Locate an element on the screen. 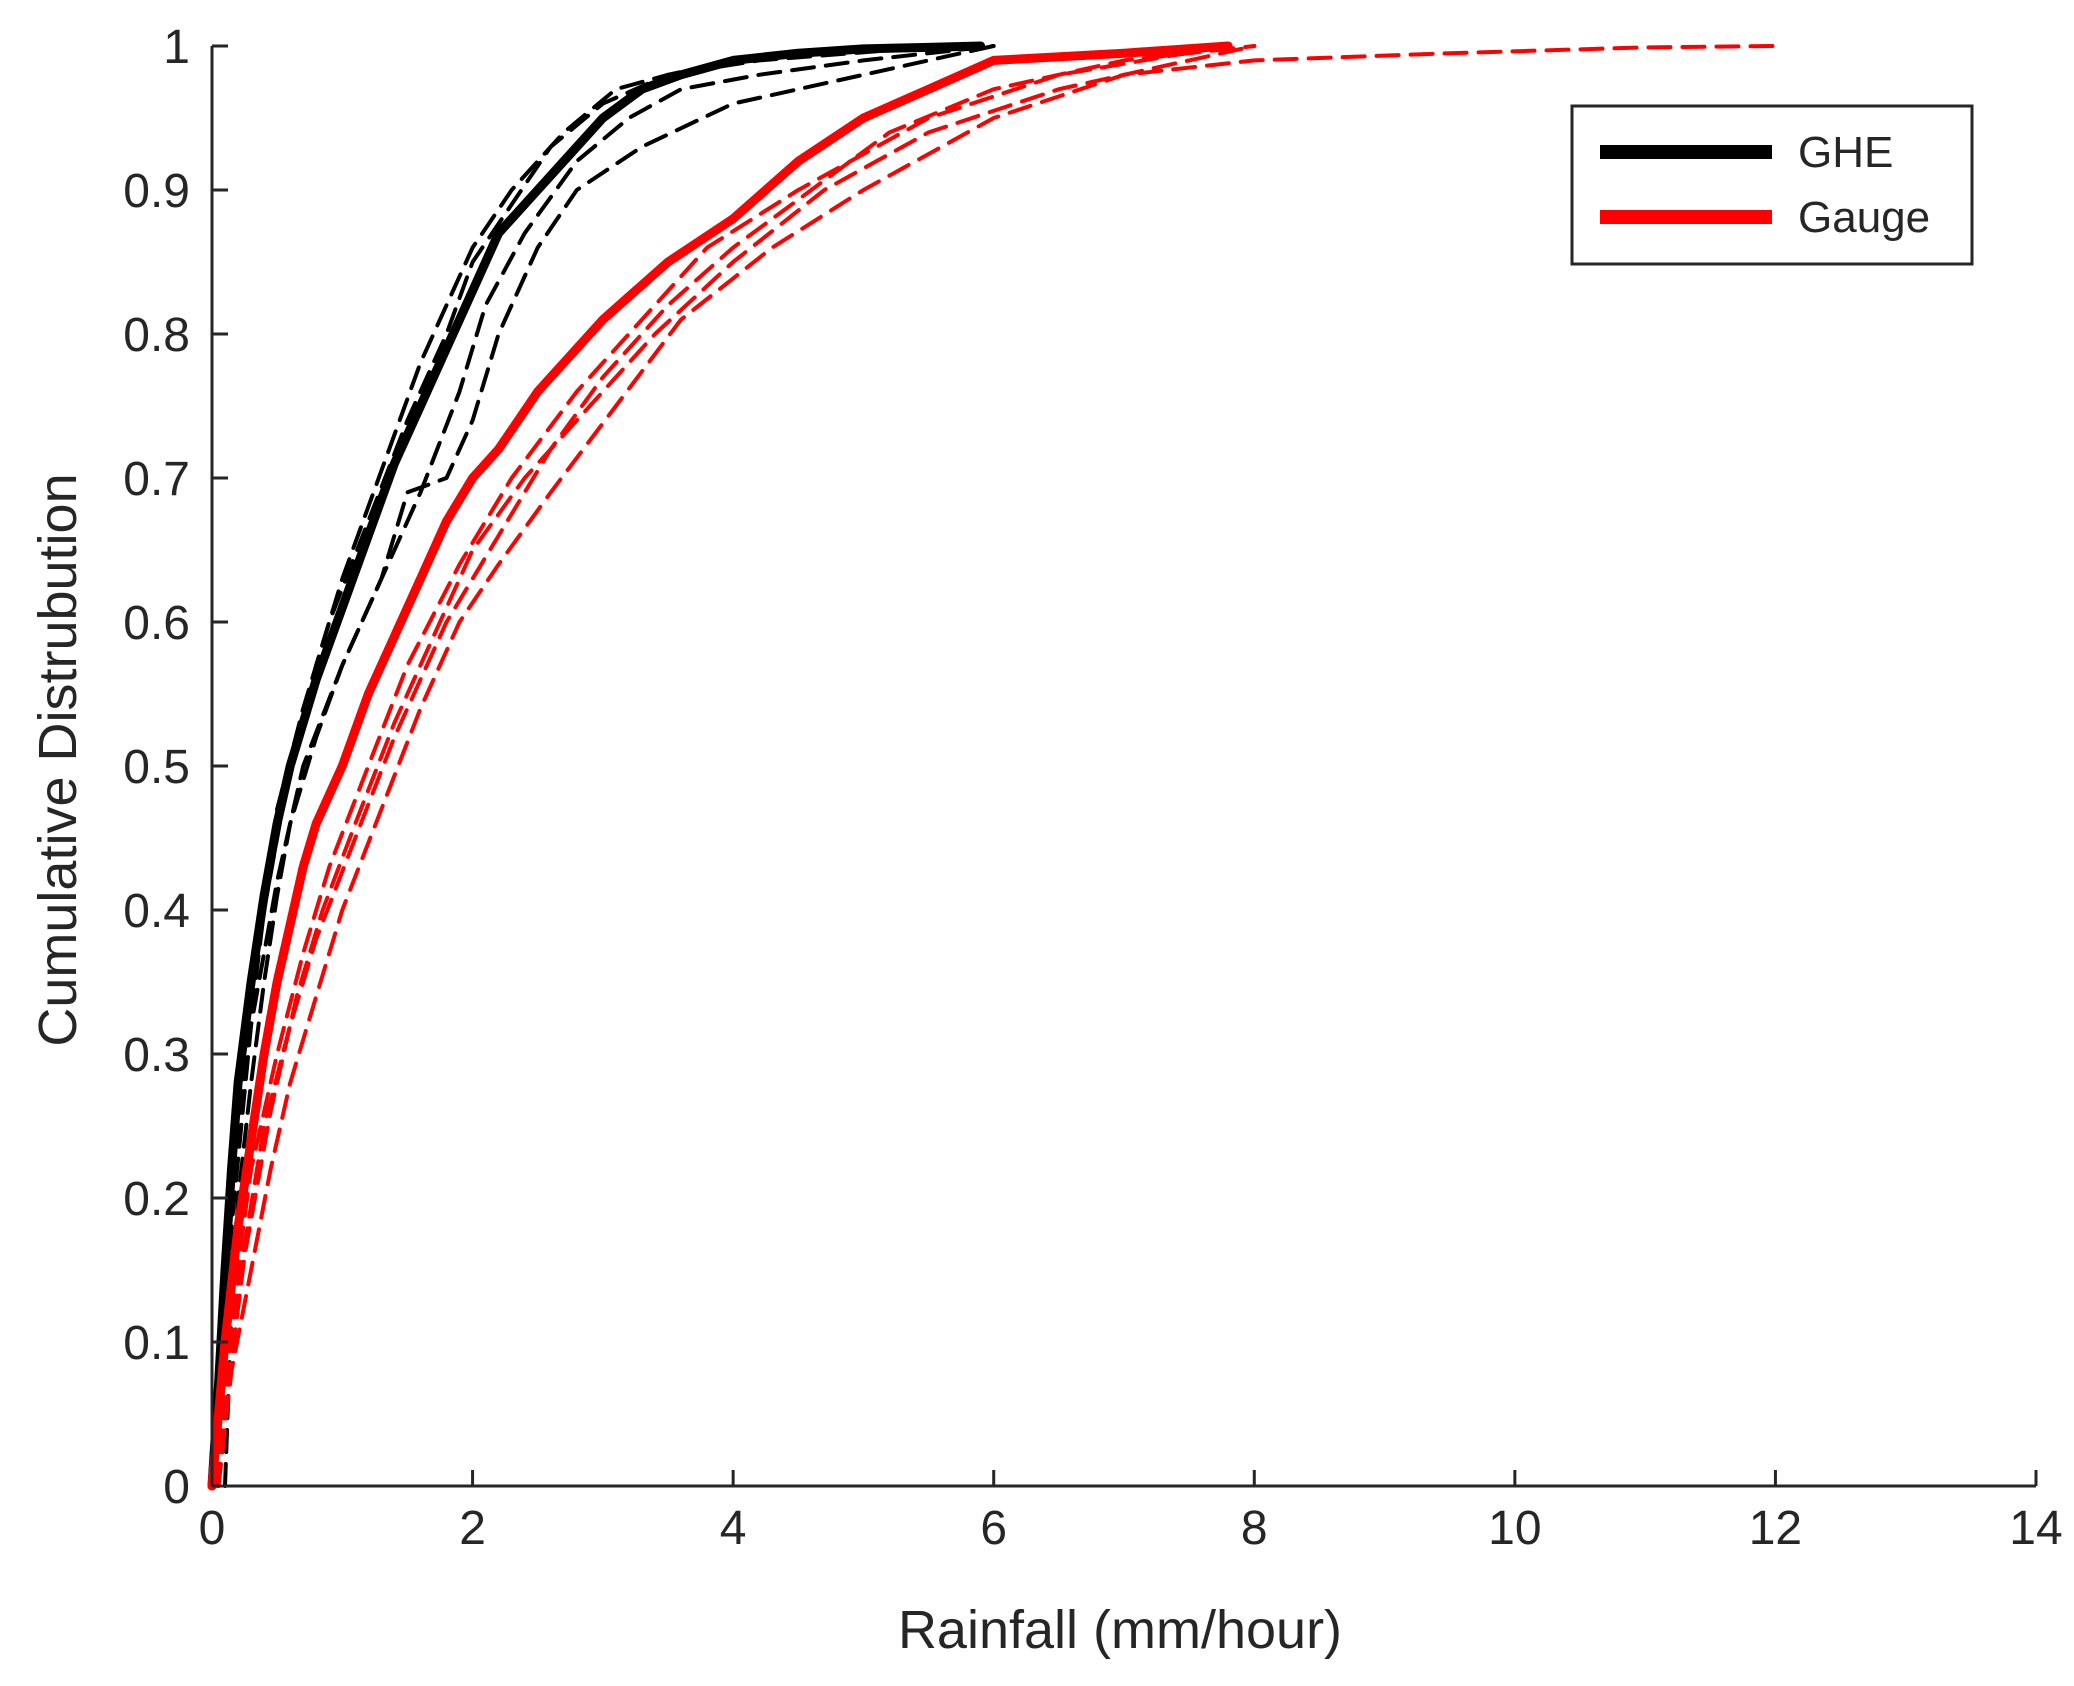 The height and width of the screenshot is (1686, 2074). y-tick-label: 0.8 is located at coordinates (156, 335).